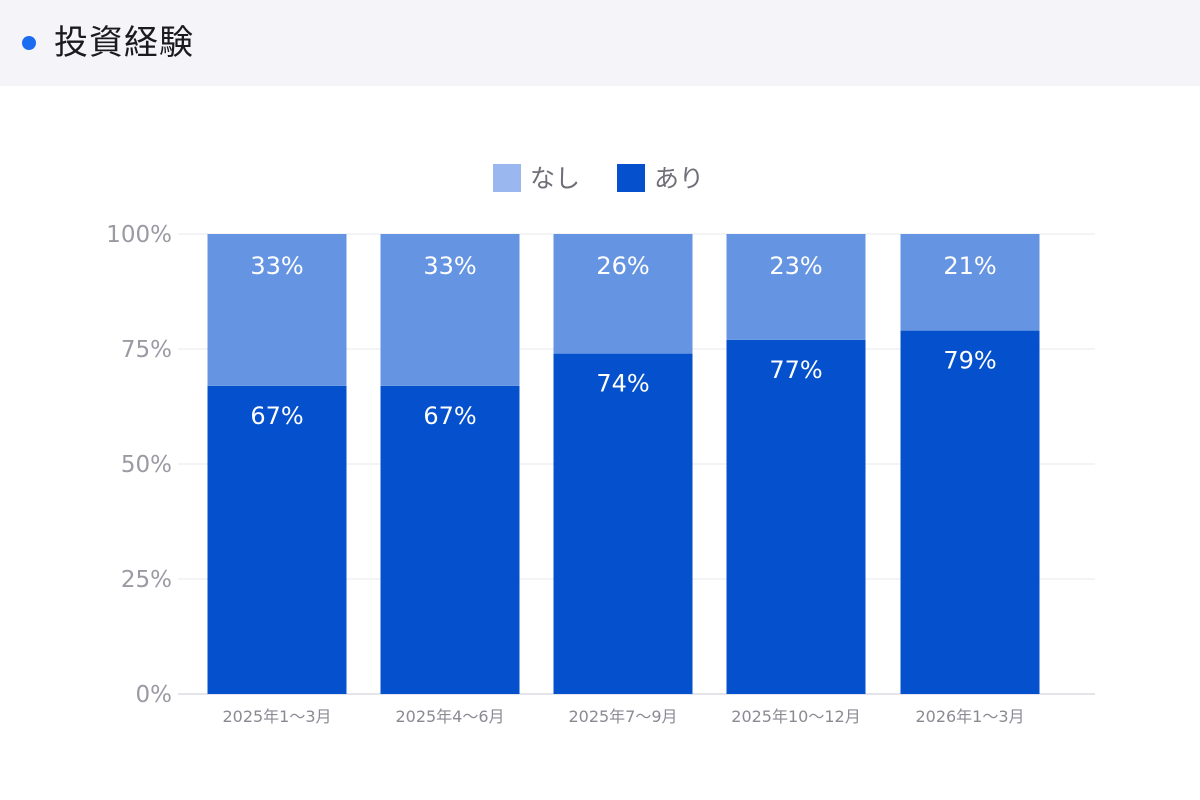  I want to click on section-title: 投資経験, so click(124, 43).